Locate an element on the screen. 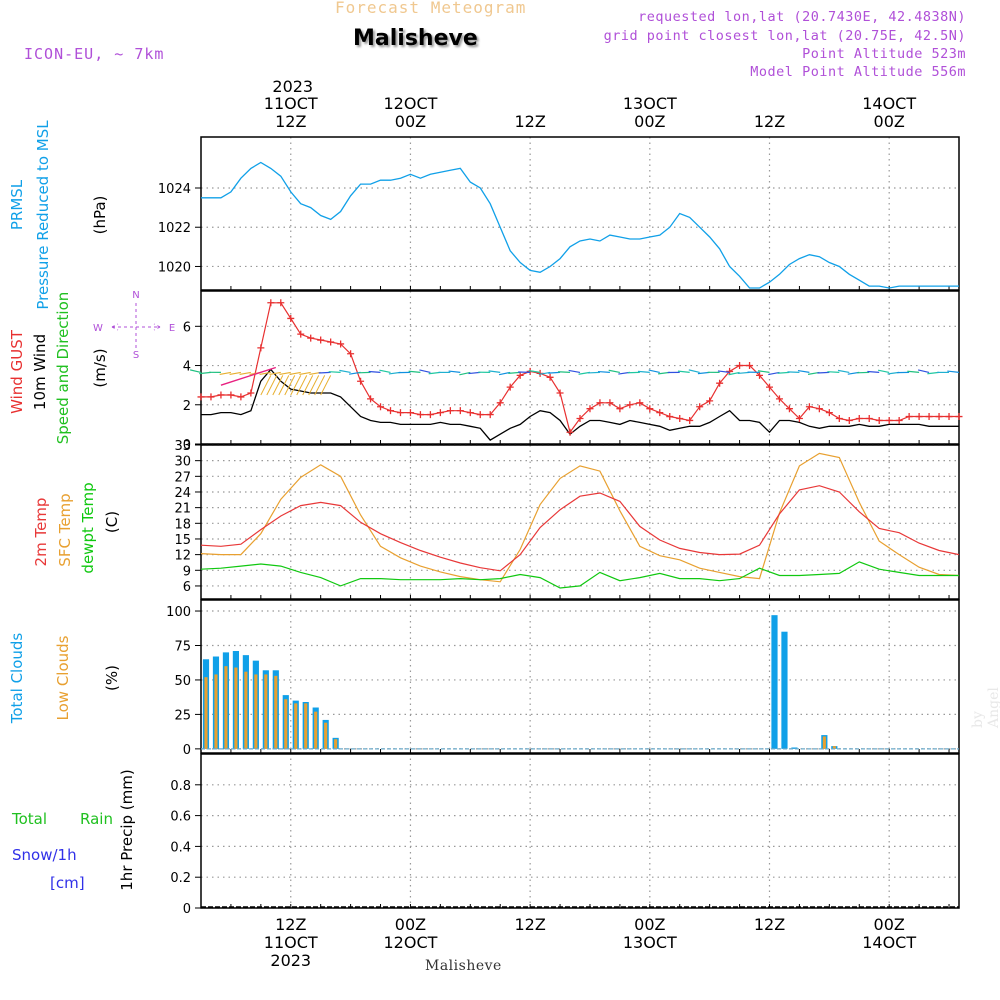 This screenshot has height=1000, width=1000. footer-location: Malisheve is located at coordinates (463, 966).